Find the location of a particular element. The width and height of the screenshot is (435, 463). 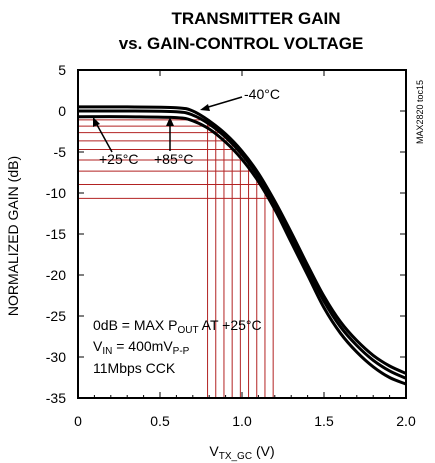

condition-line2-sub2: P-P is located at coordinates (181, 351).